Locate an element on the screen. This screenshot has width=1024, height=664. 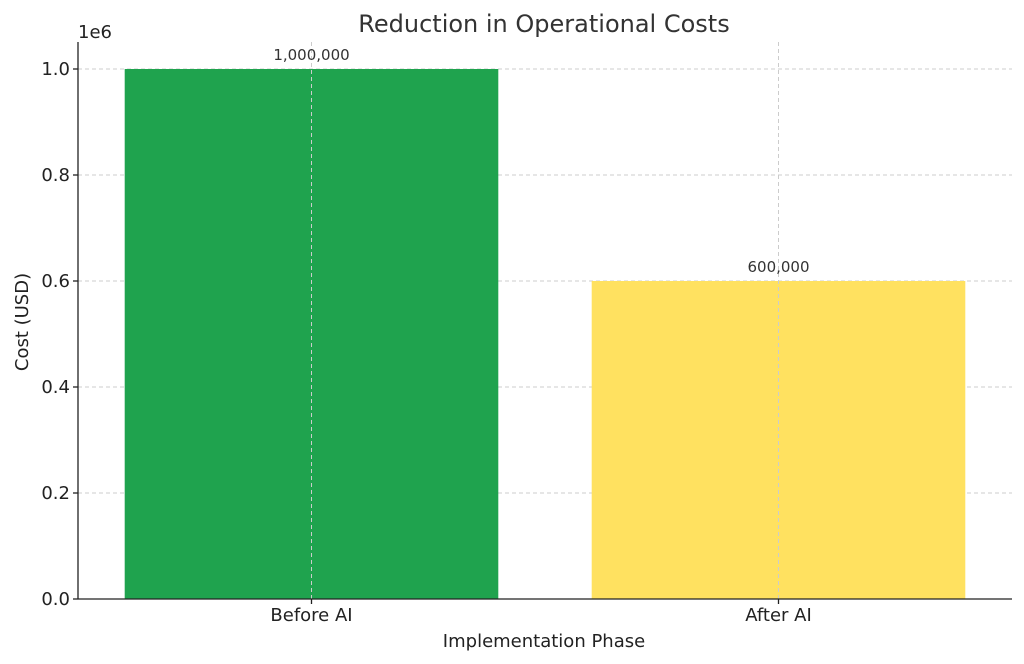
x-tick-label: Before AI is located at coordinates (311, 615).